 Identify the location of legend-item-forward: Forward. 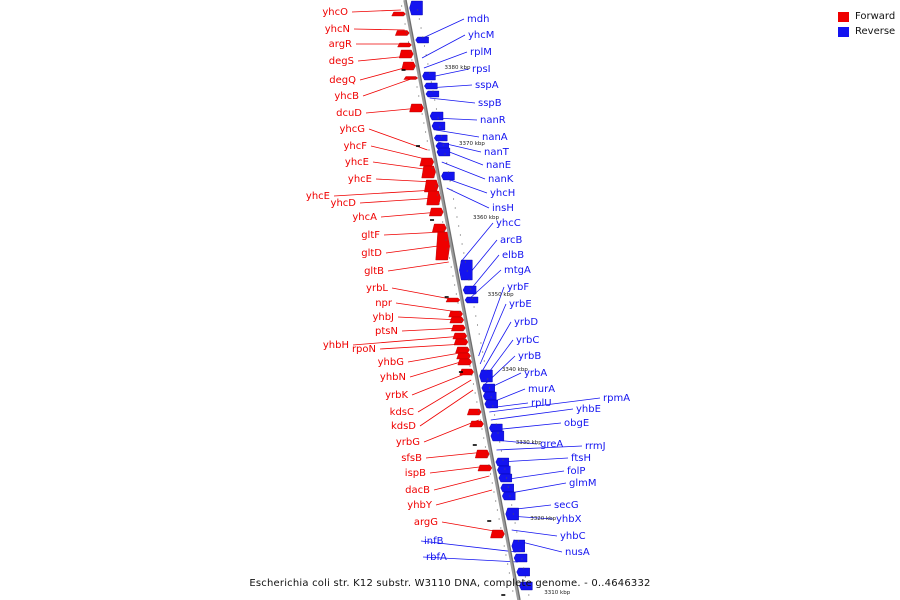
(868, 16).